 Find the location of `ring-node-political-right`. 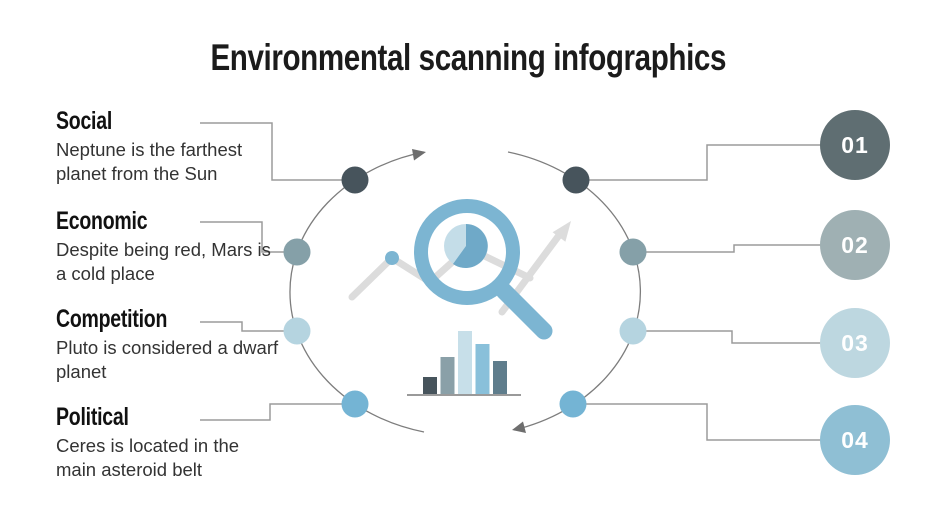

ring-node-political-right is located at coordinates (573, 404).